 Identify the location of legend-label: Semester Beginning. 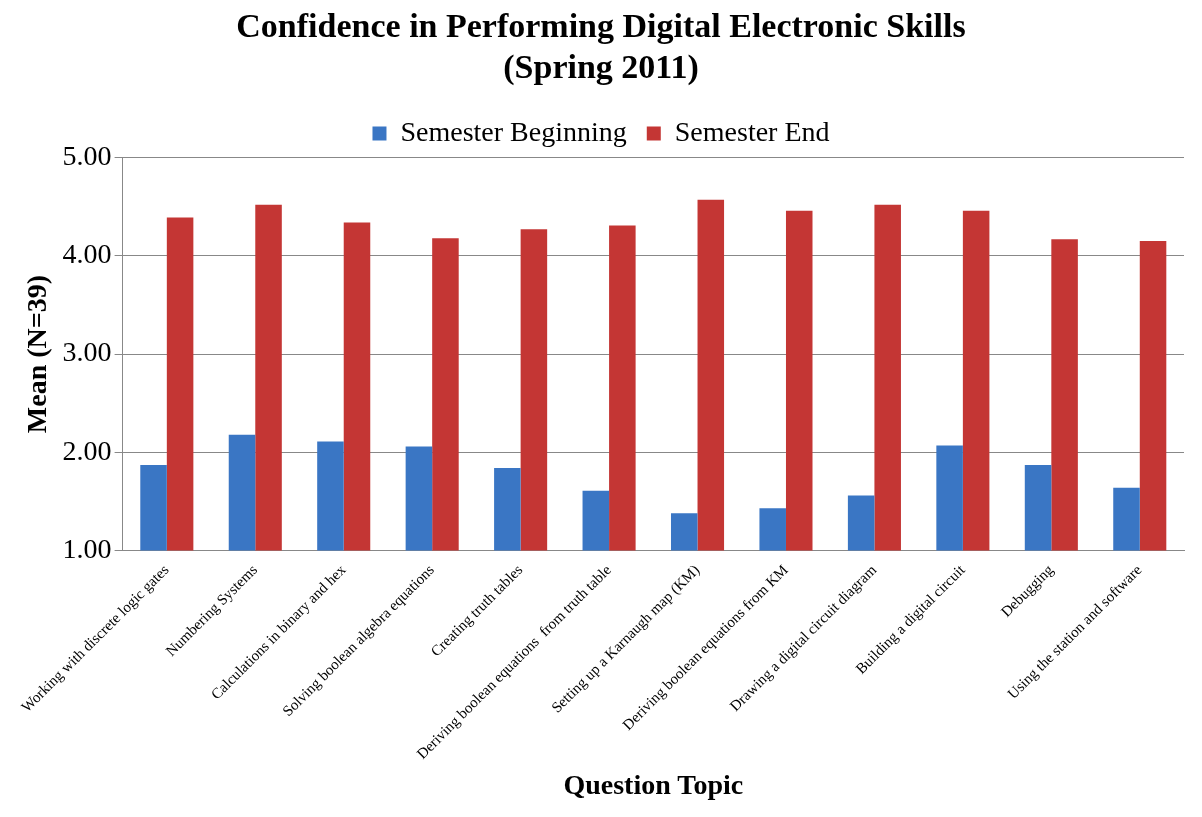
(513, 131).